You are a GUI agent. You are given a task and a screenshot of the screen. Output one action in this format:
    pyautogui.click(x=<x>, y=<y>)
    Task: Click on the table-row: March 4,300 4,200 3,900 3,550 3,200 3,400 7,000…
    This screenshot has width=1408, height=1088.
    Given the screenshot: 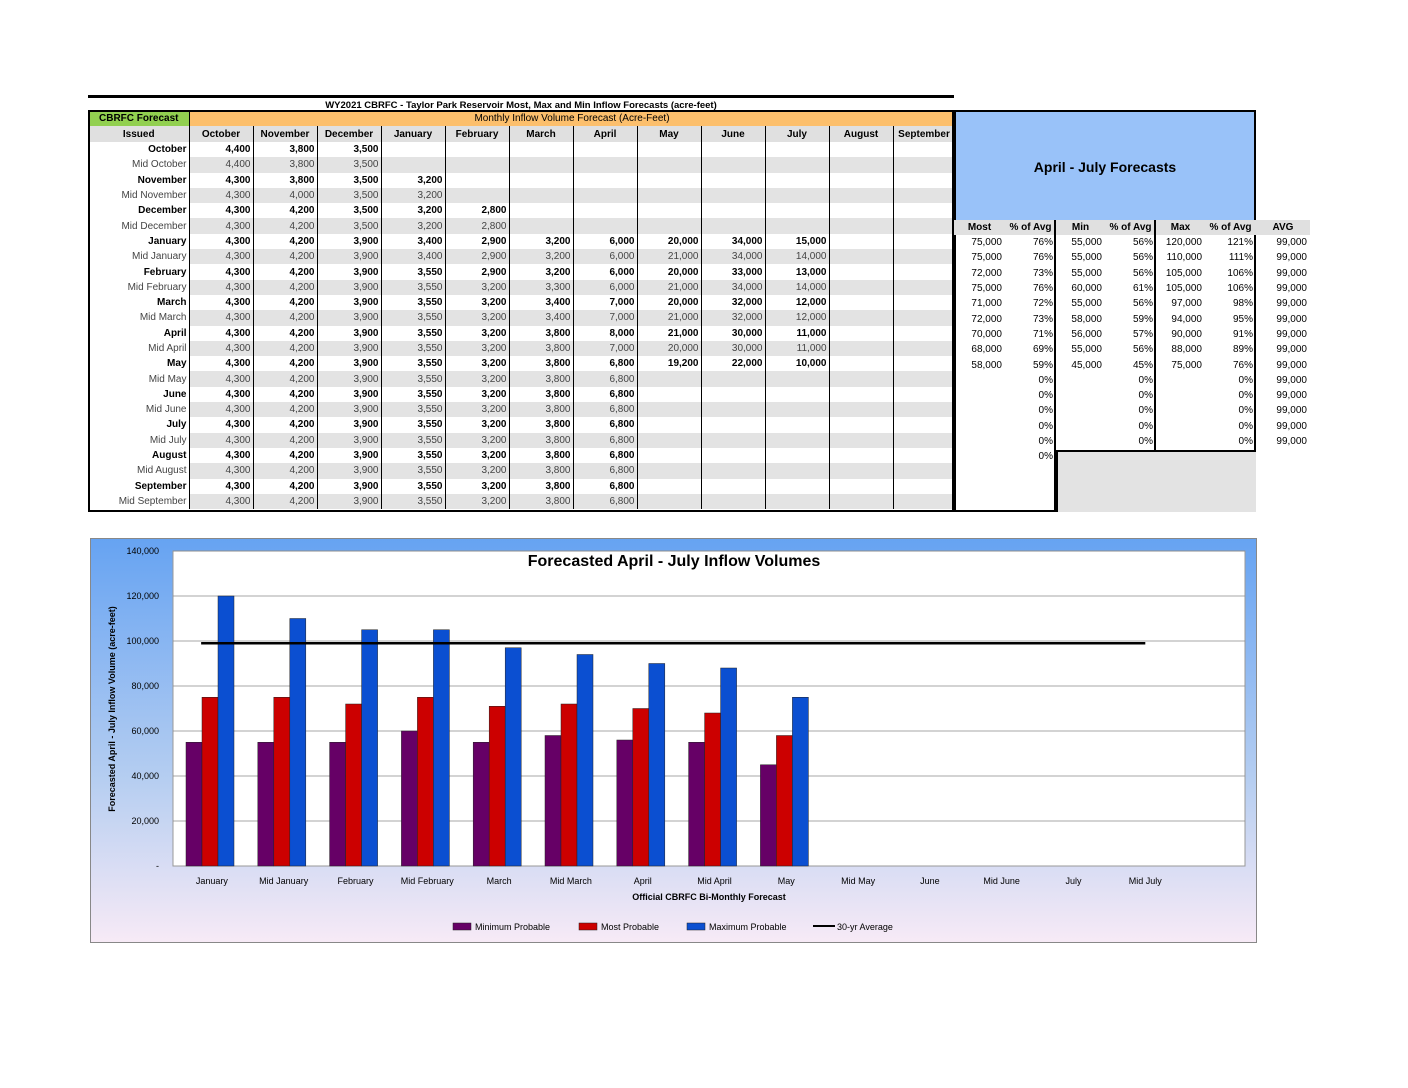 What is the action you would take?
    pyautogui.click(x=522, y=302)
    